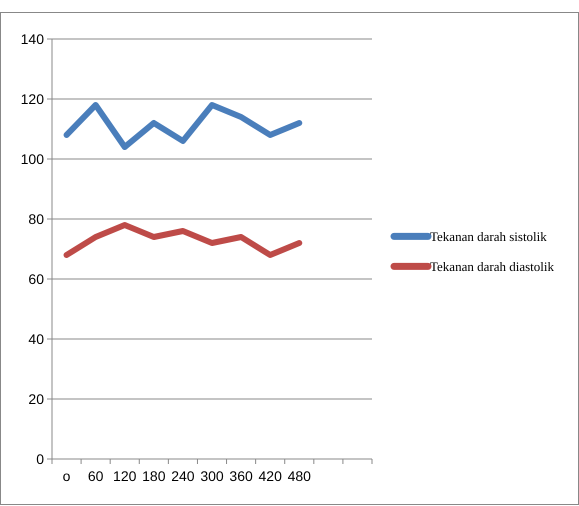 Image resolution: width=579 pixels, height=506 pixels. Describe the element at coordinates (183, 476) in the screenshot. I see `x-tick-label: 240` at that location.